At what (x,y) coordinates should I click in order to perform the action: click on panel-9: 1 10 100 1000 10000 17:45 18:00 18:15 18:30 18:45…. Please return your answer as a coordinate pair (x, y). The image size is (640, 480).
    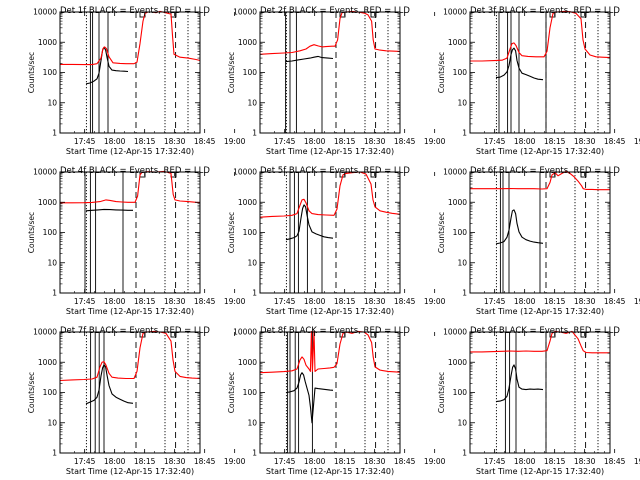
    Looking at the image, I should click on (538, 401).